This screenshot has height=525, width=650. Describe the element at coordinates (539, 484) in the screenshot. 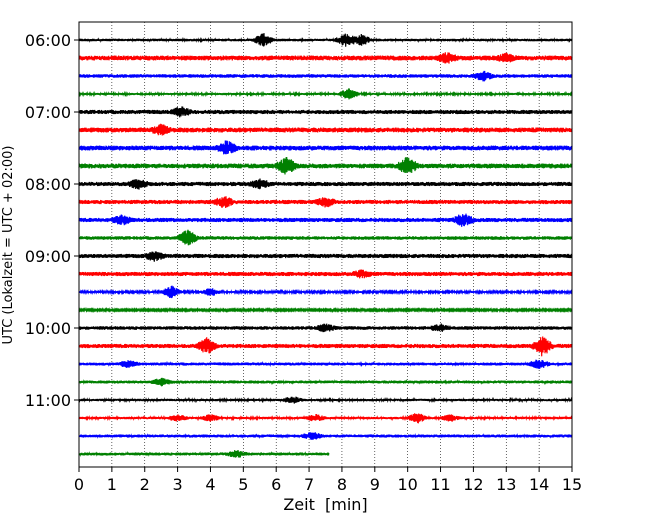

I see `x-tick-label-14: 14` at that location.